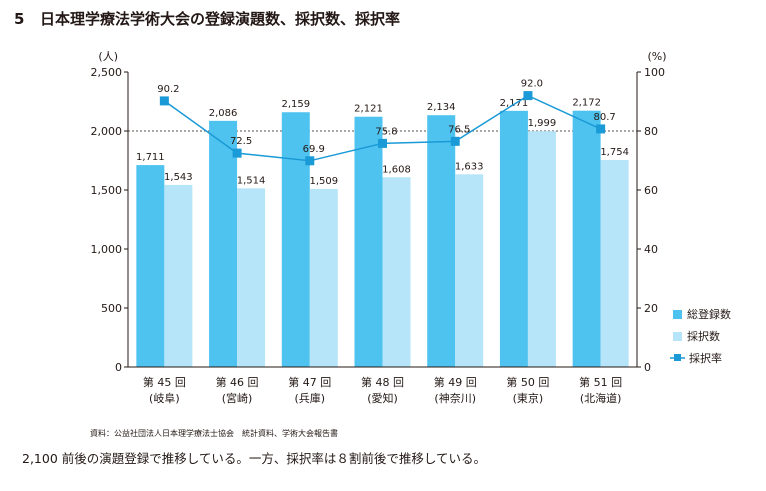 The height and width of the screenshot is (491, 766). Describe the element at coordinates (459, 129) in the screenshot. I see `label-rate: 76.5` at that location.